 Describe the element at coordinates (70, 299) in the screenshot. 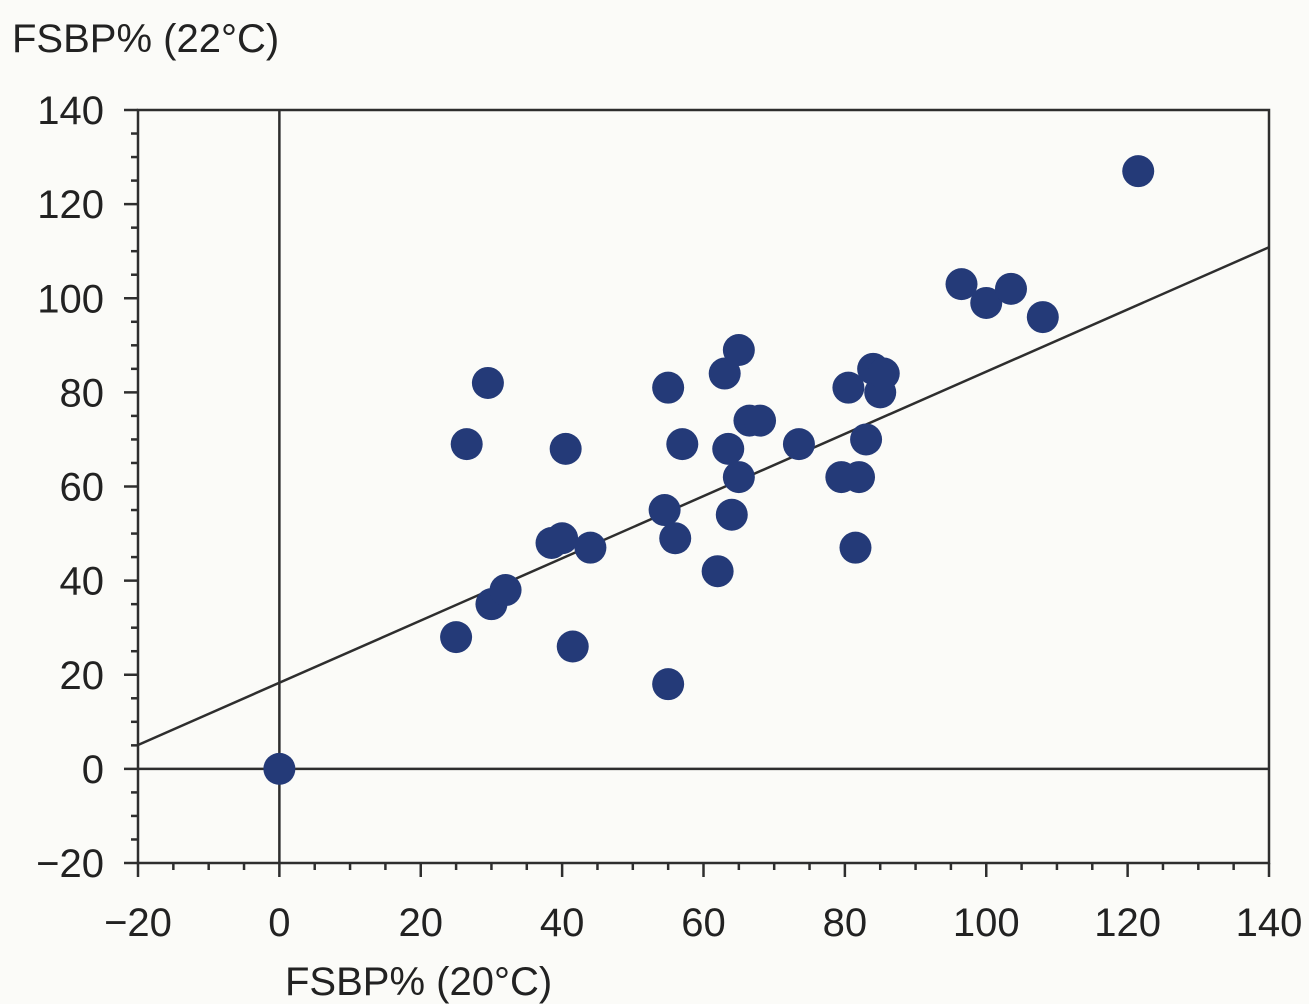

I see `y-tick-label: 100` at that location.